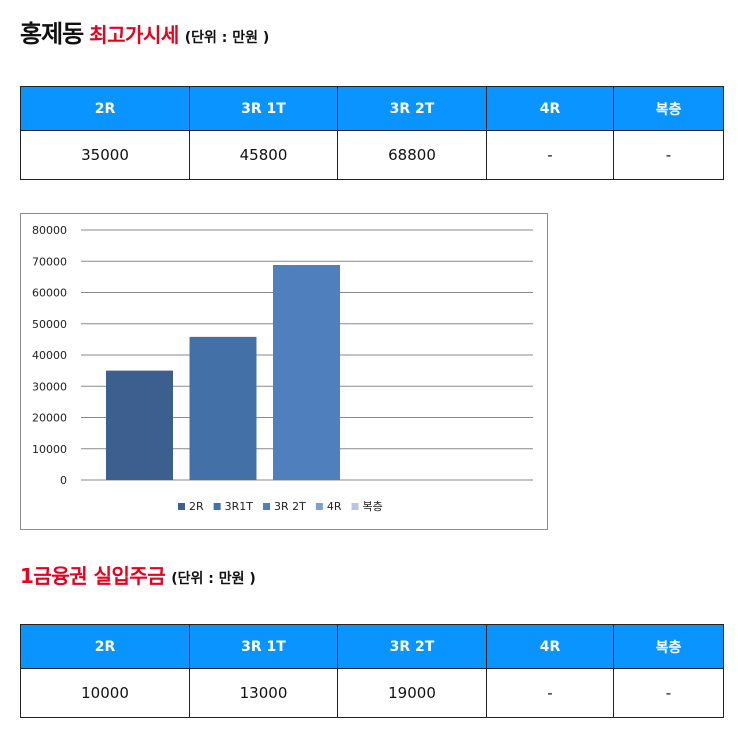 The height and width of the screenshot is (748, 738). I want to click on y-tick-label: 50000, so click(49, 324).